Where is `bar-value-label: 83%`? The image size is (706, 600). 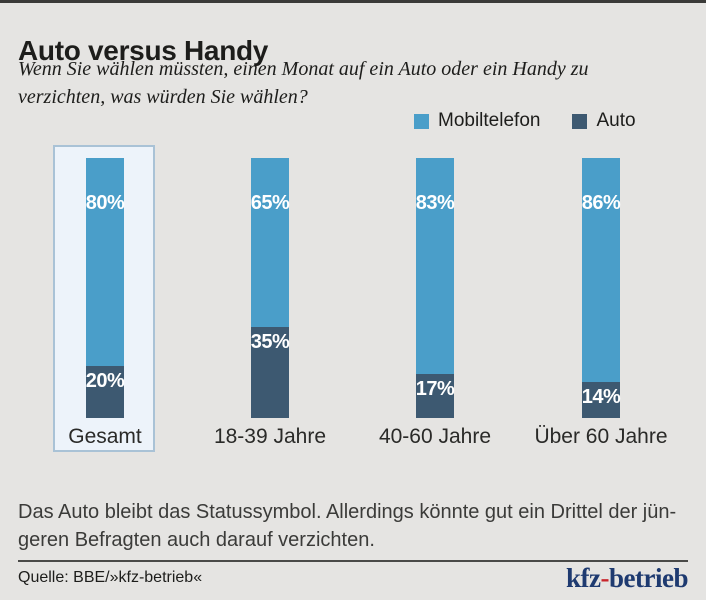
bar-value-label: 83% is located at coordinates (435, 203).